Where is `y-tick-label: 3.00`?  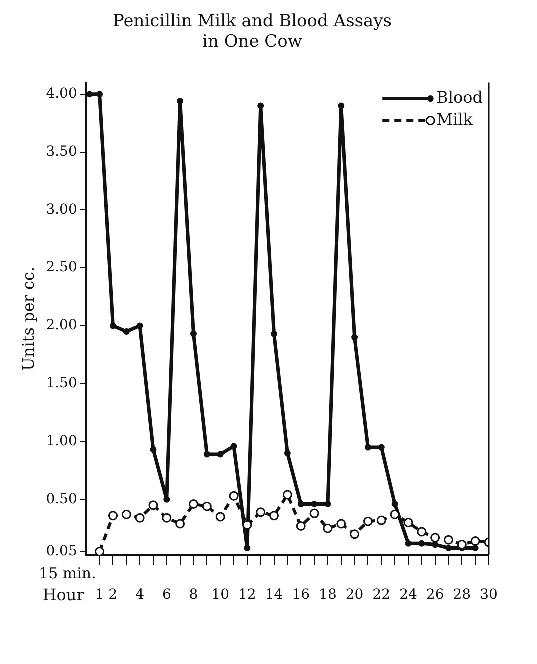
y-tick-label: 3.00 is located at coordinates (62, 210).